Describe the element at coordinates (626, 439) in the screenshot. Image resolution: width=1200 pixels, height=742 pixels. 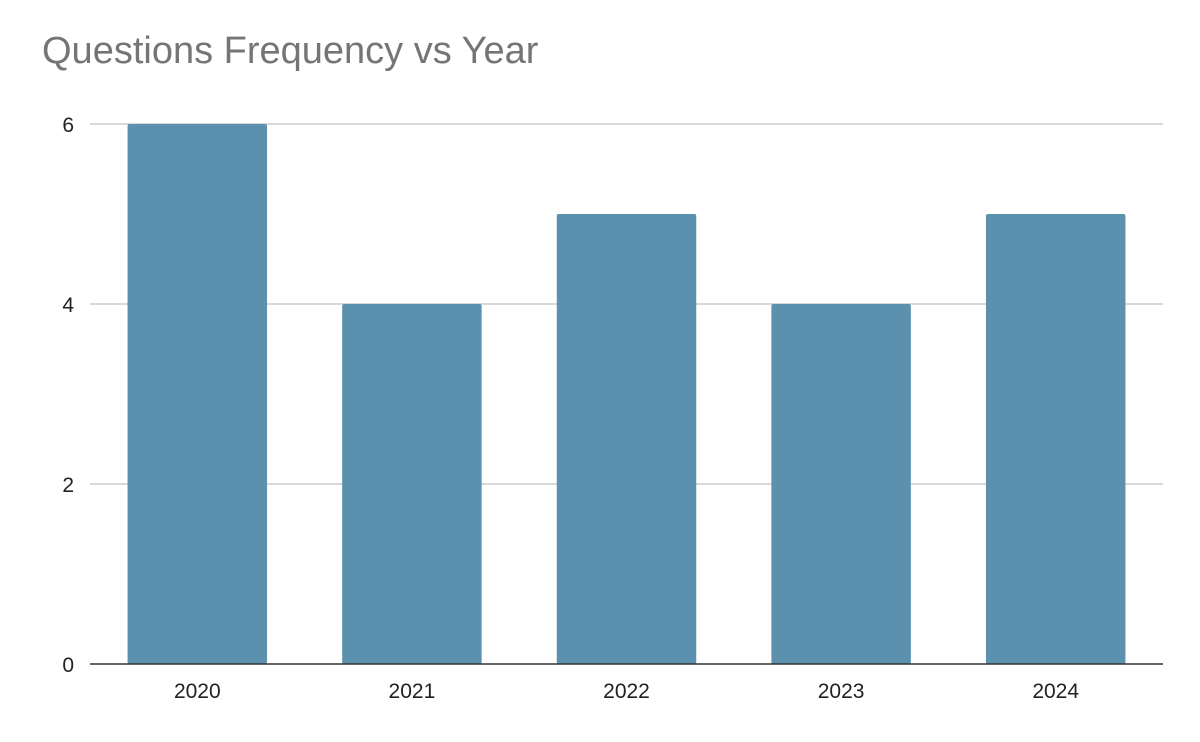
I see `bar-2022` at that location.